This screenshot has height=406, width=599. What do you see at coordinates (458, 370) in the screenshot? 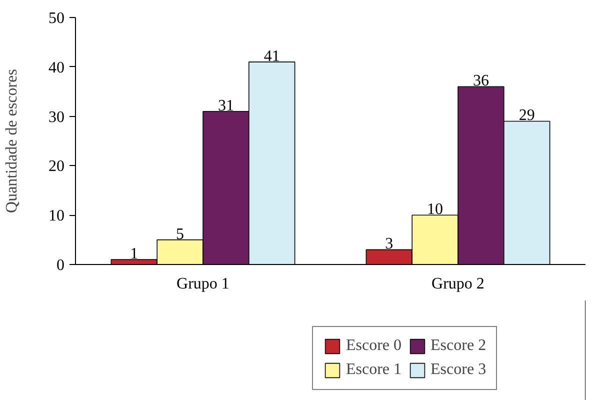
I see `legend-label: Escore 3` at bounding box center [458, 370].